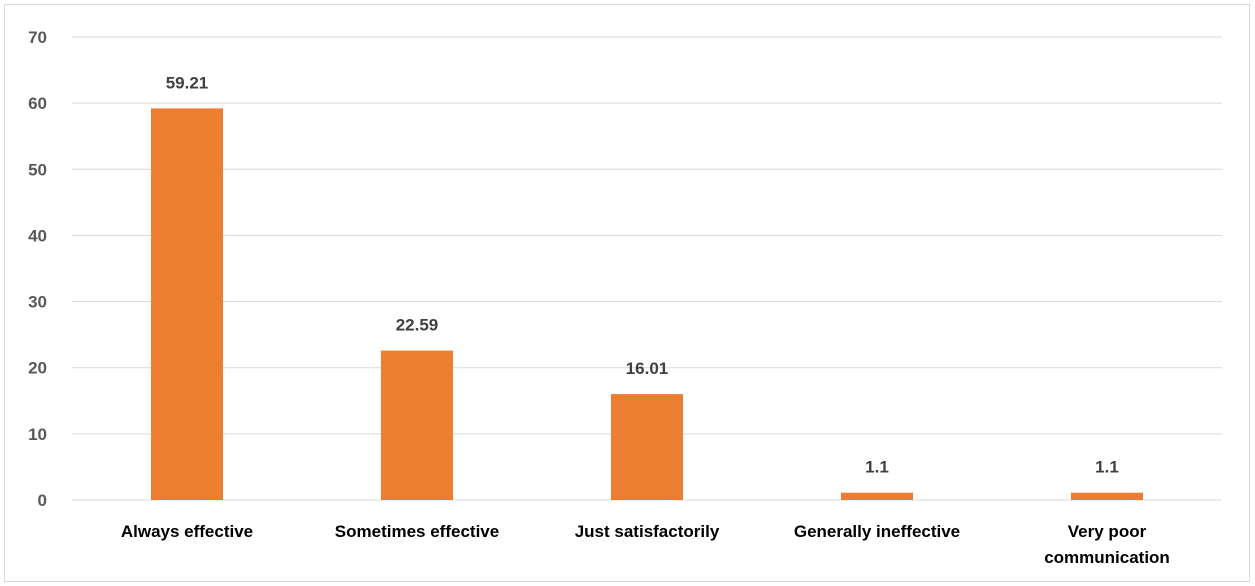 This screenshot has width=1255, height=586. I want to click on y-tick-label: 70, so click(37, 37).